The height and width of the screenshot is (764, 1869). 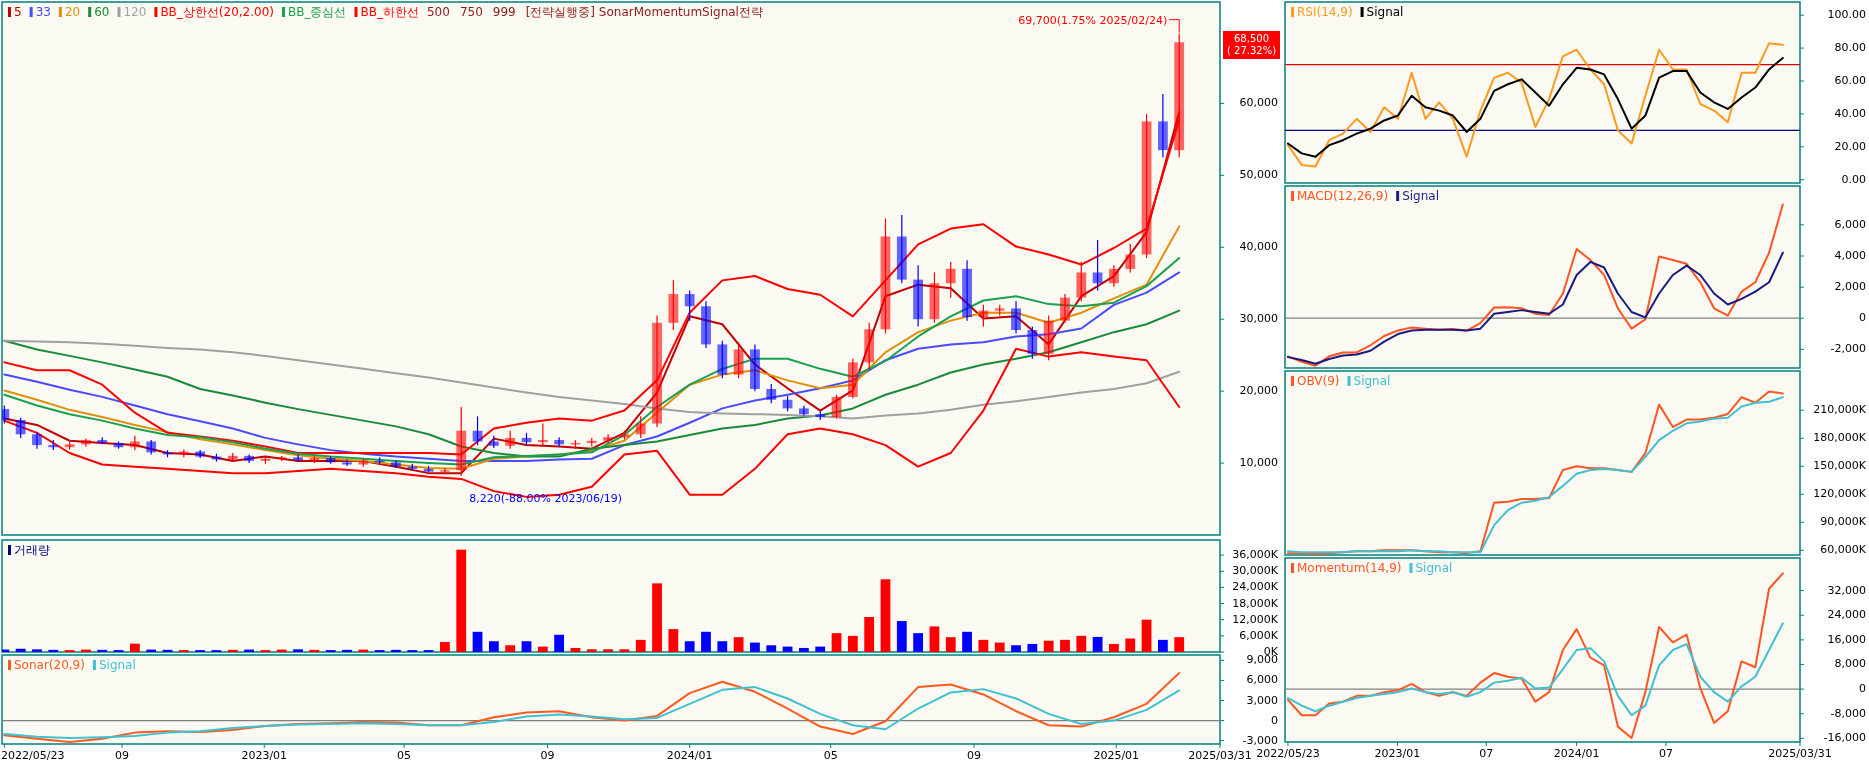 What do you see at coordinates (1840, 494) in the screenshot?
I see `y-tick-label: 120,000K` at bounding box center [1840, 494].